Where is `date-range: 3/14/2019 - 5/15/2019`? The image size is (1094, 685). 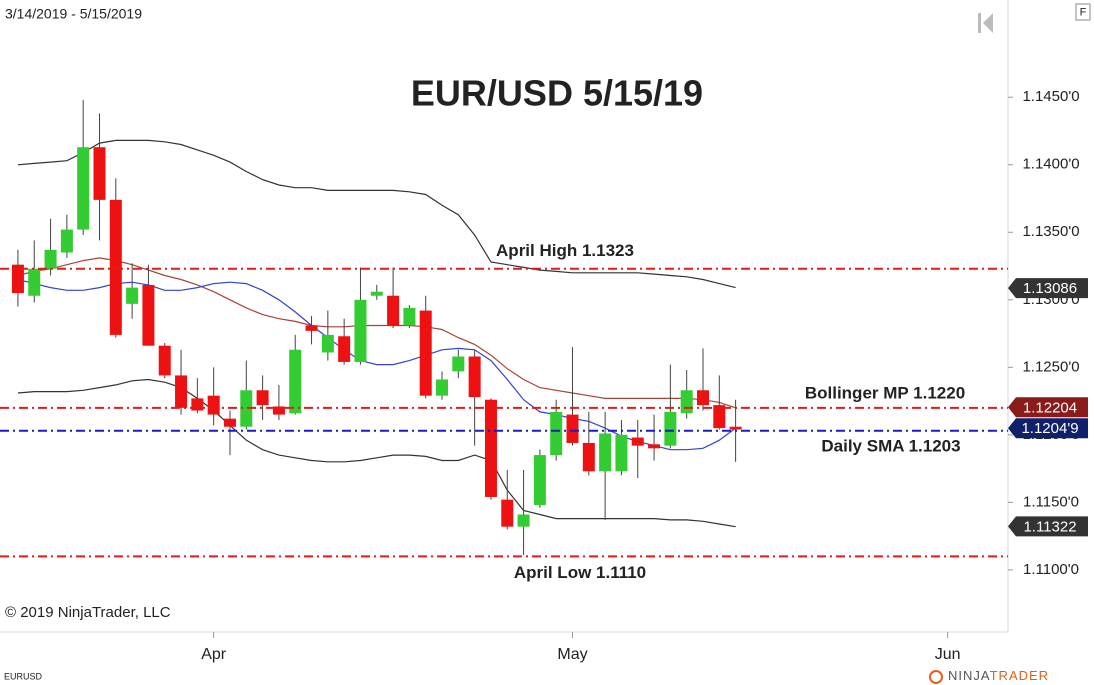 date-range: 3/14/2019 - 5/15/2019 is located at coordinates (73, 14).